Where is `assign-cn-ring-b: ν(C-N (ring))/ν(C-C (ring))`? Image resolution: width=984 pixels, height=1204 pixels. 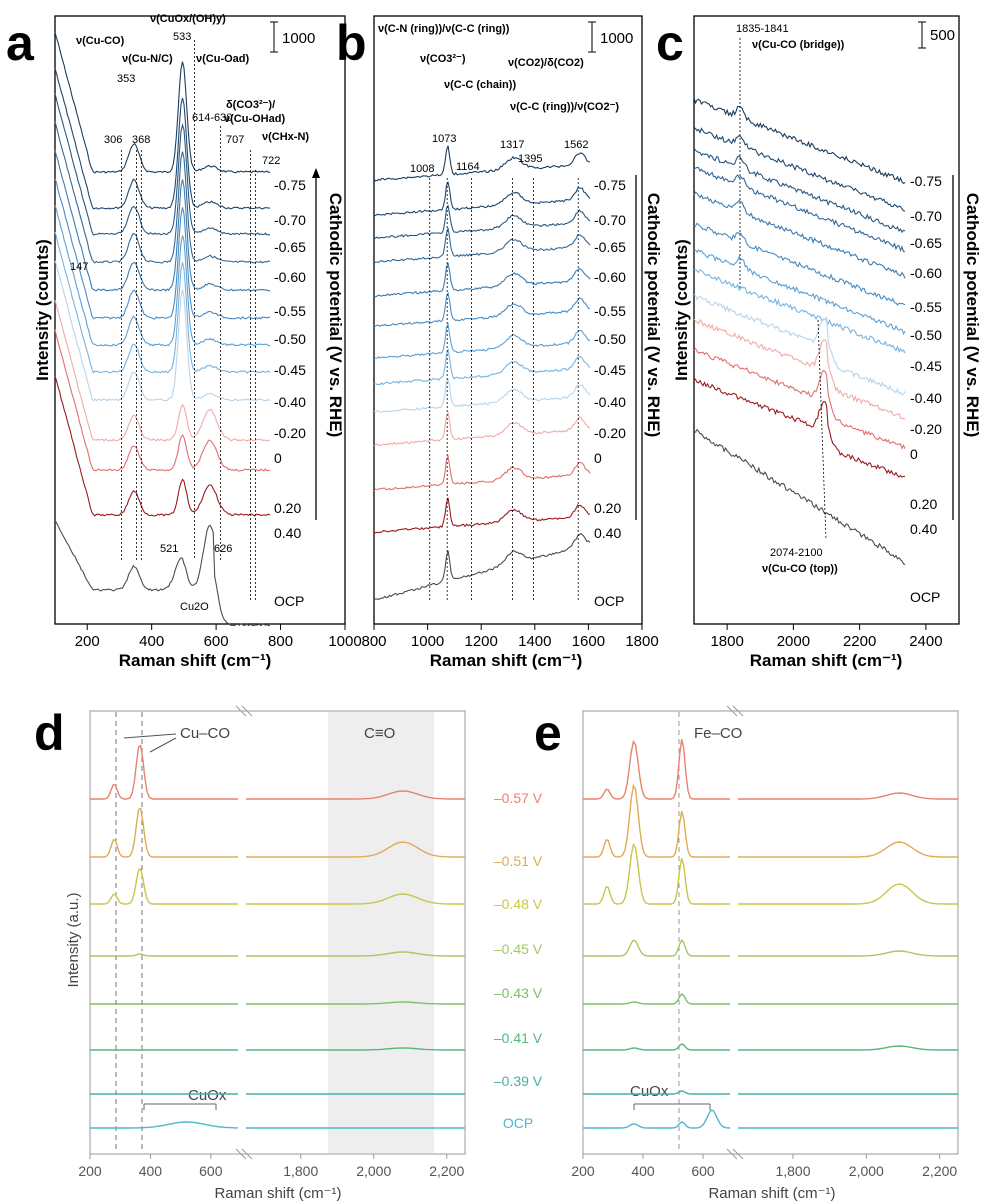 assign-cn-ring-b: ν(C-N (ring))/ν(C-C (ring)) is located at coordinates (444, 29).